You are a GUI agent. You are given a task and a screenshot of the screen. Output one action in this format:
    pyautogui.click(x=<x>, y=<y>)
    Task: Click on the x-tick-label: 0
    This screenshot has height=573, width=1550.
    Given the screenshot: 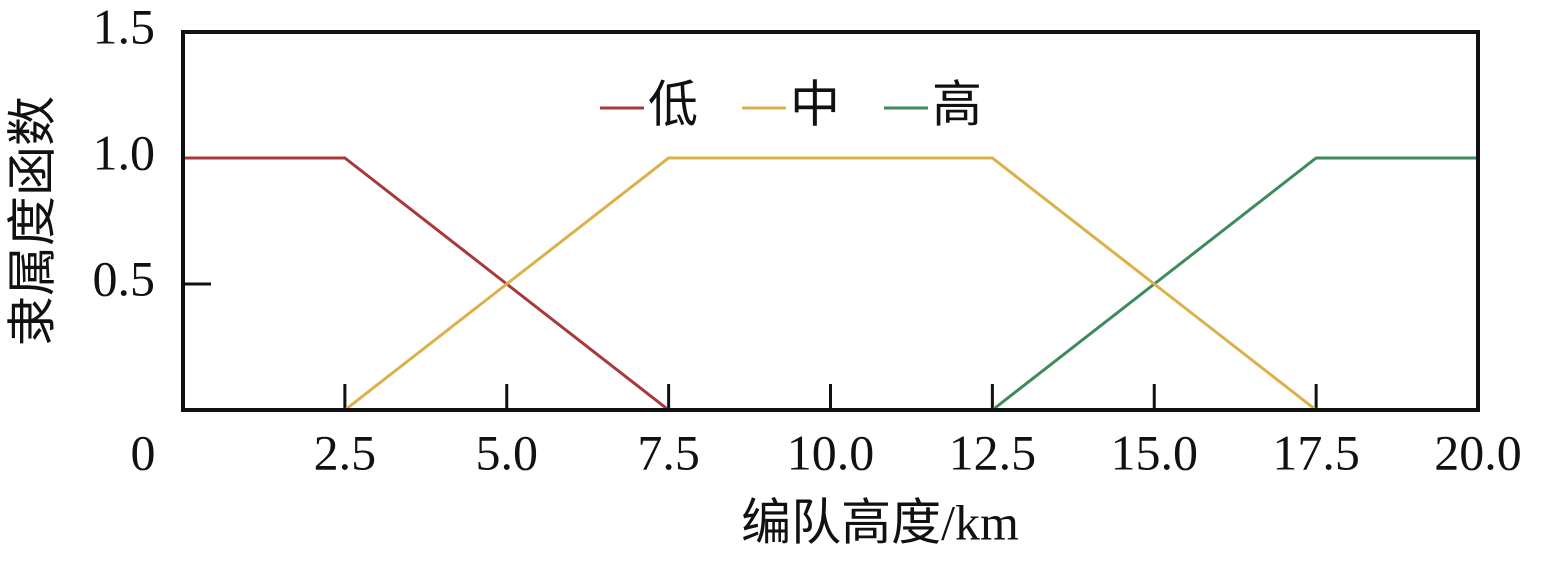 What is the action you would take?
    pyautogui.click(x=143, y=452)
    